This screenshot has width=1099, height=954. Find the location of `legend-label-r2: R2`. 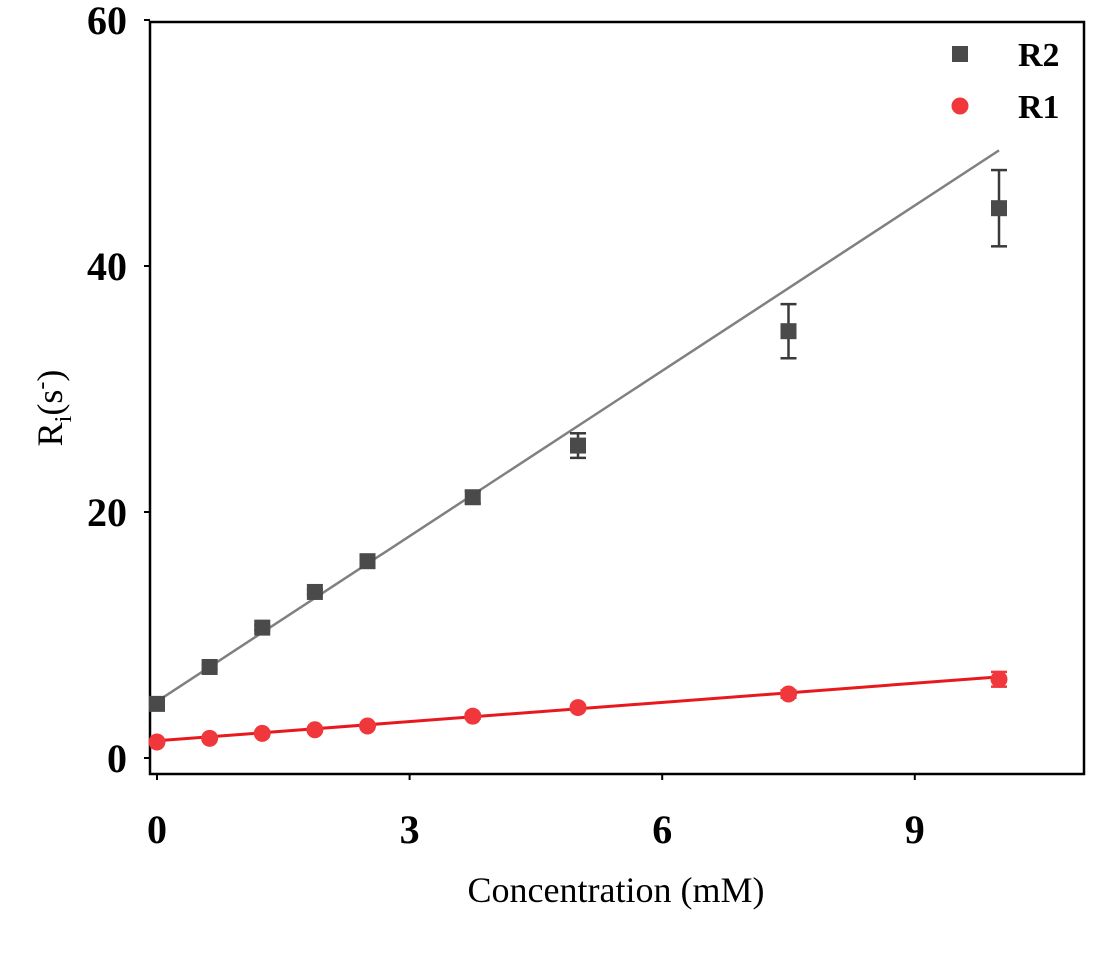

legend-label-r2: R2 is located at coordinates (1039, 55).